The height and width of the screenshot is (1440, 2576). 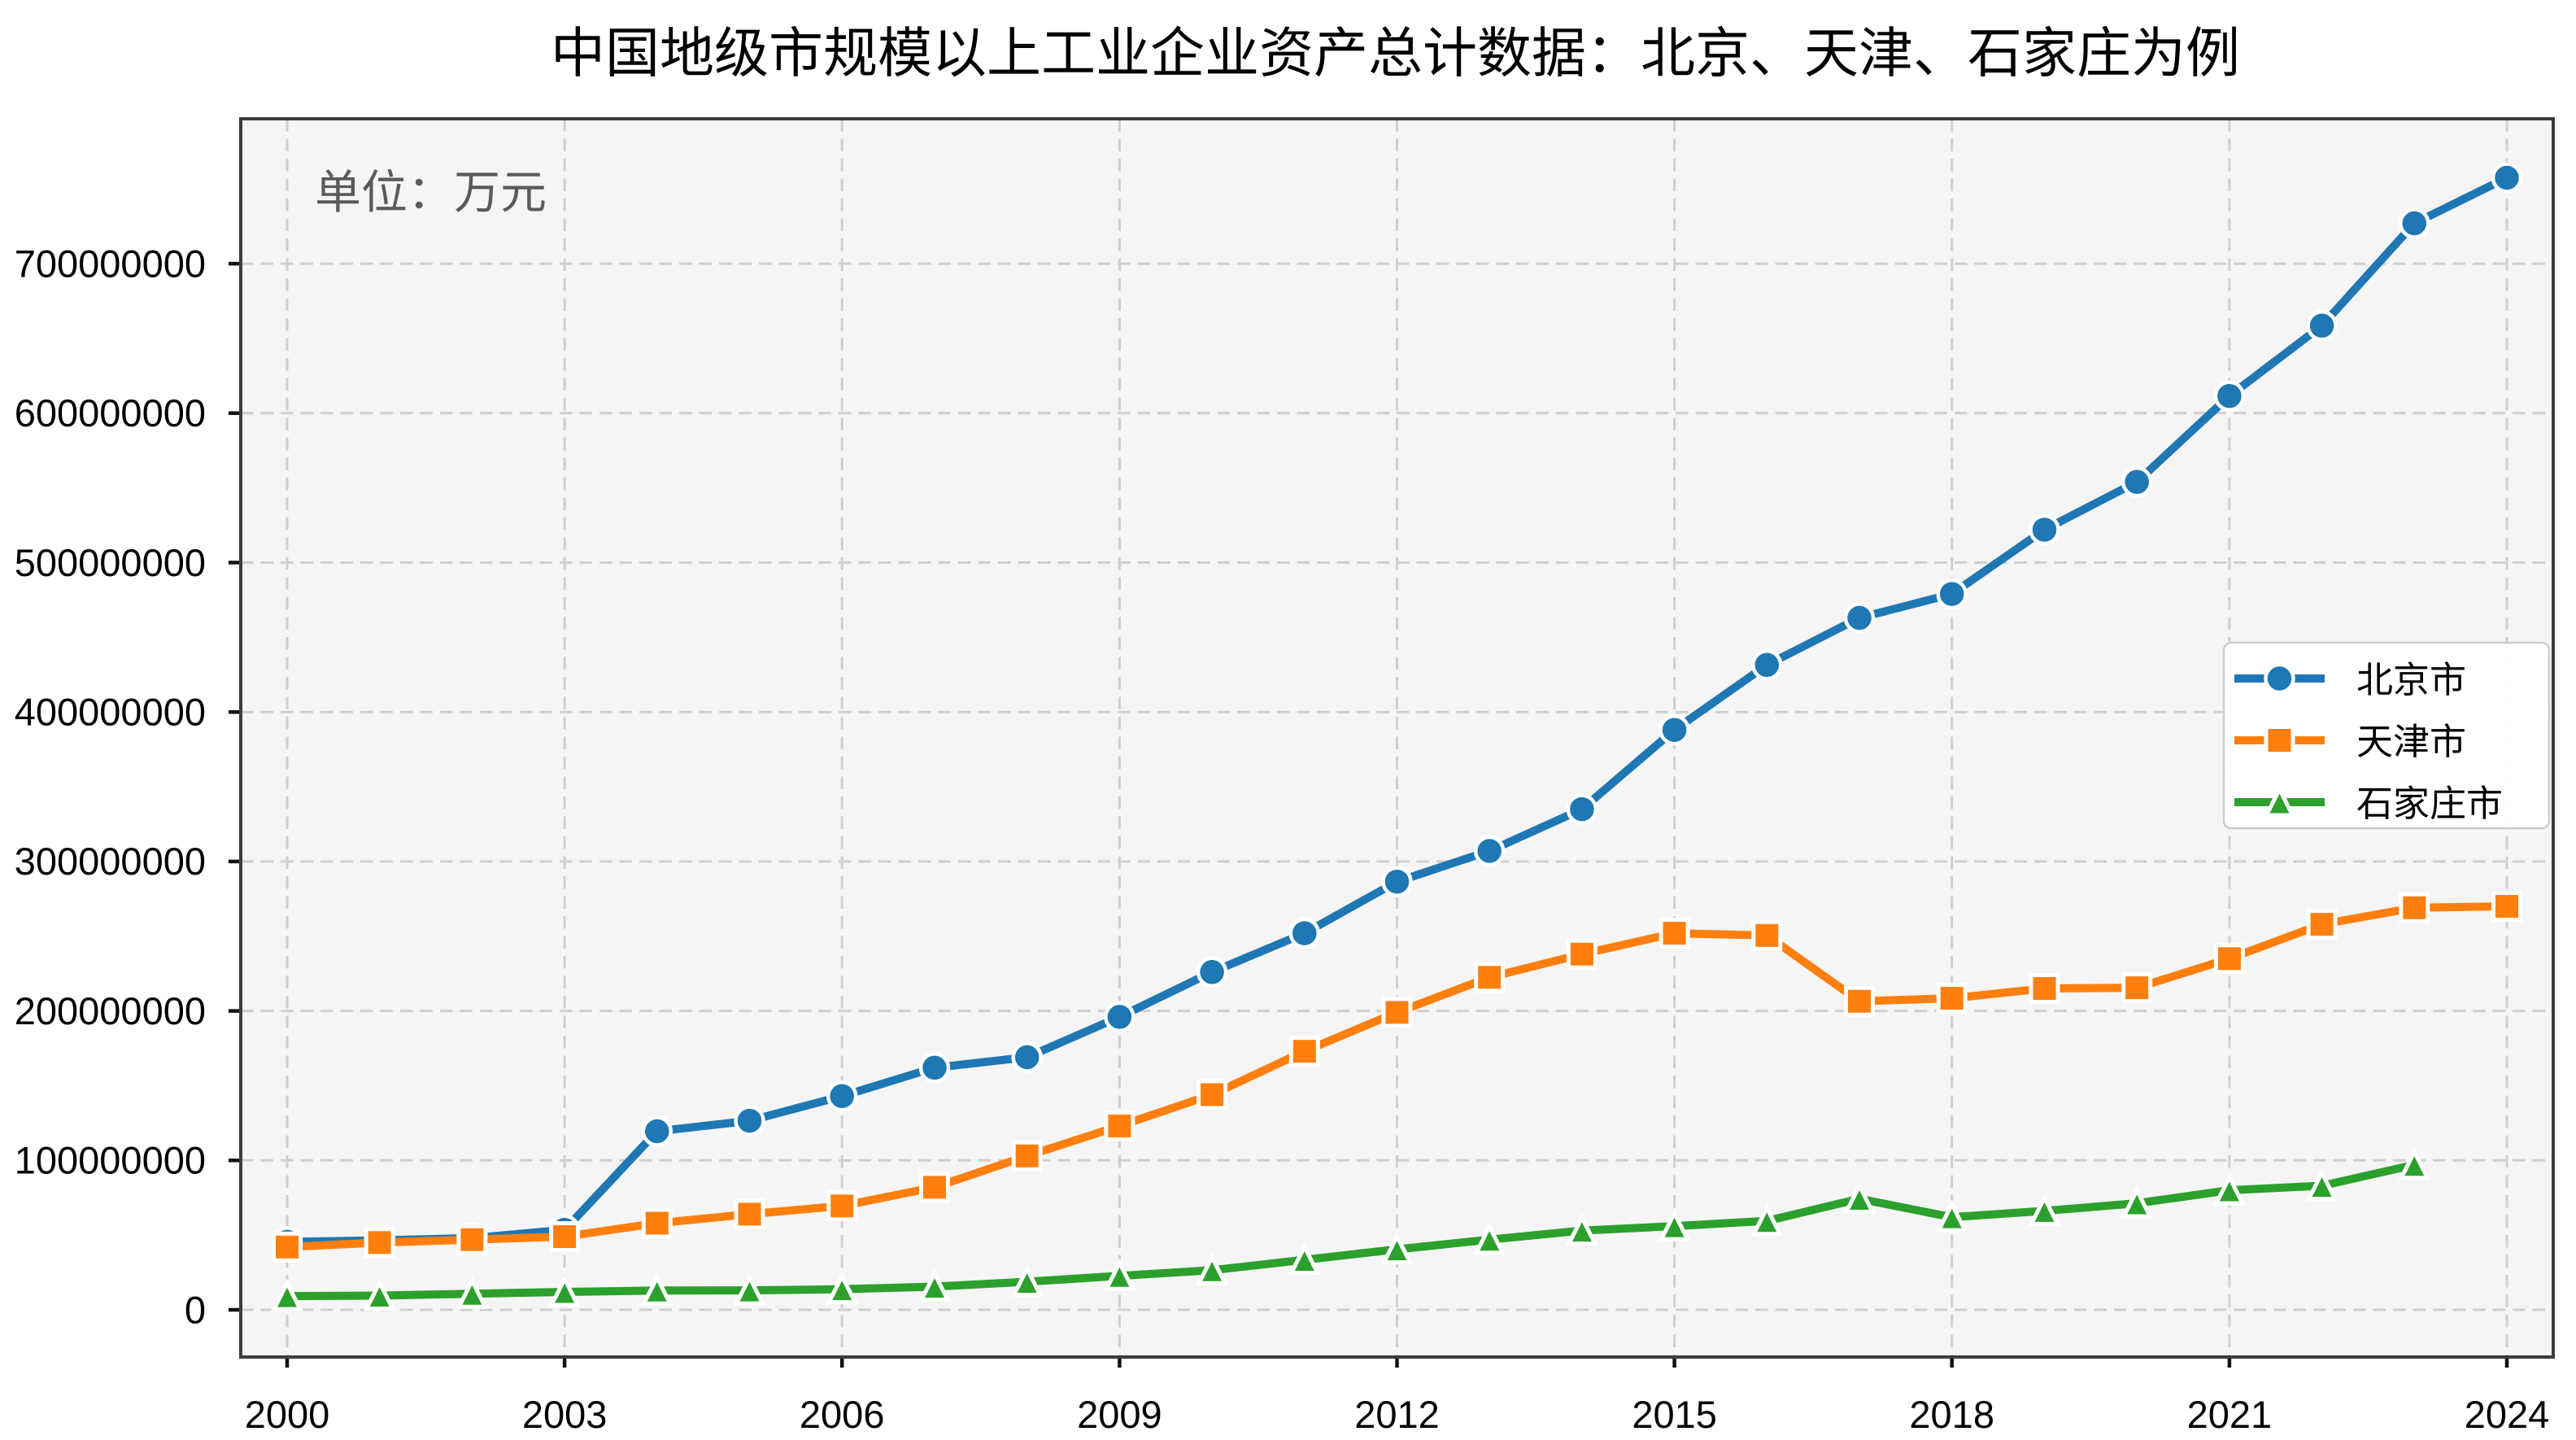 I want to click on svg-text: 2003, so click(x=565, y=1414).